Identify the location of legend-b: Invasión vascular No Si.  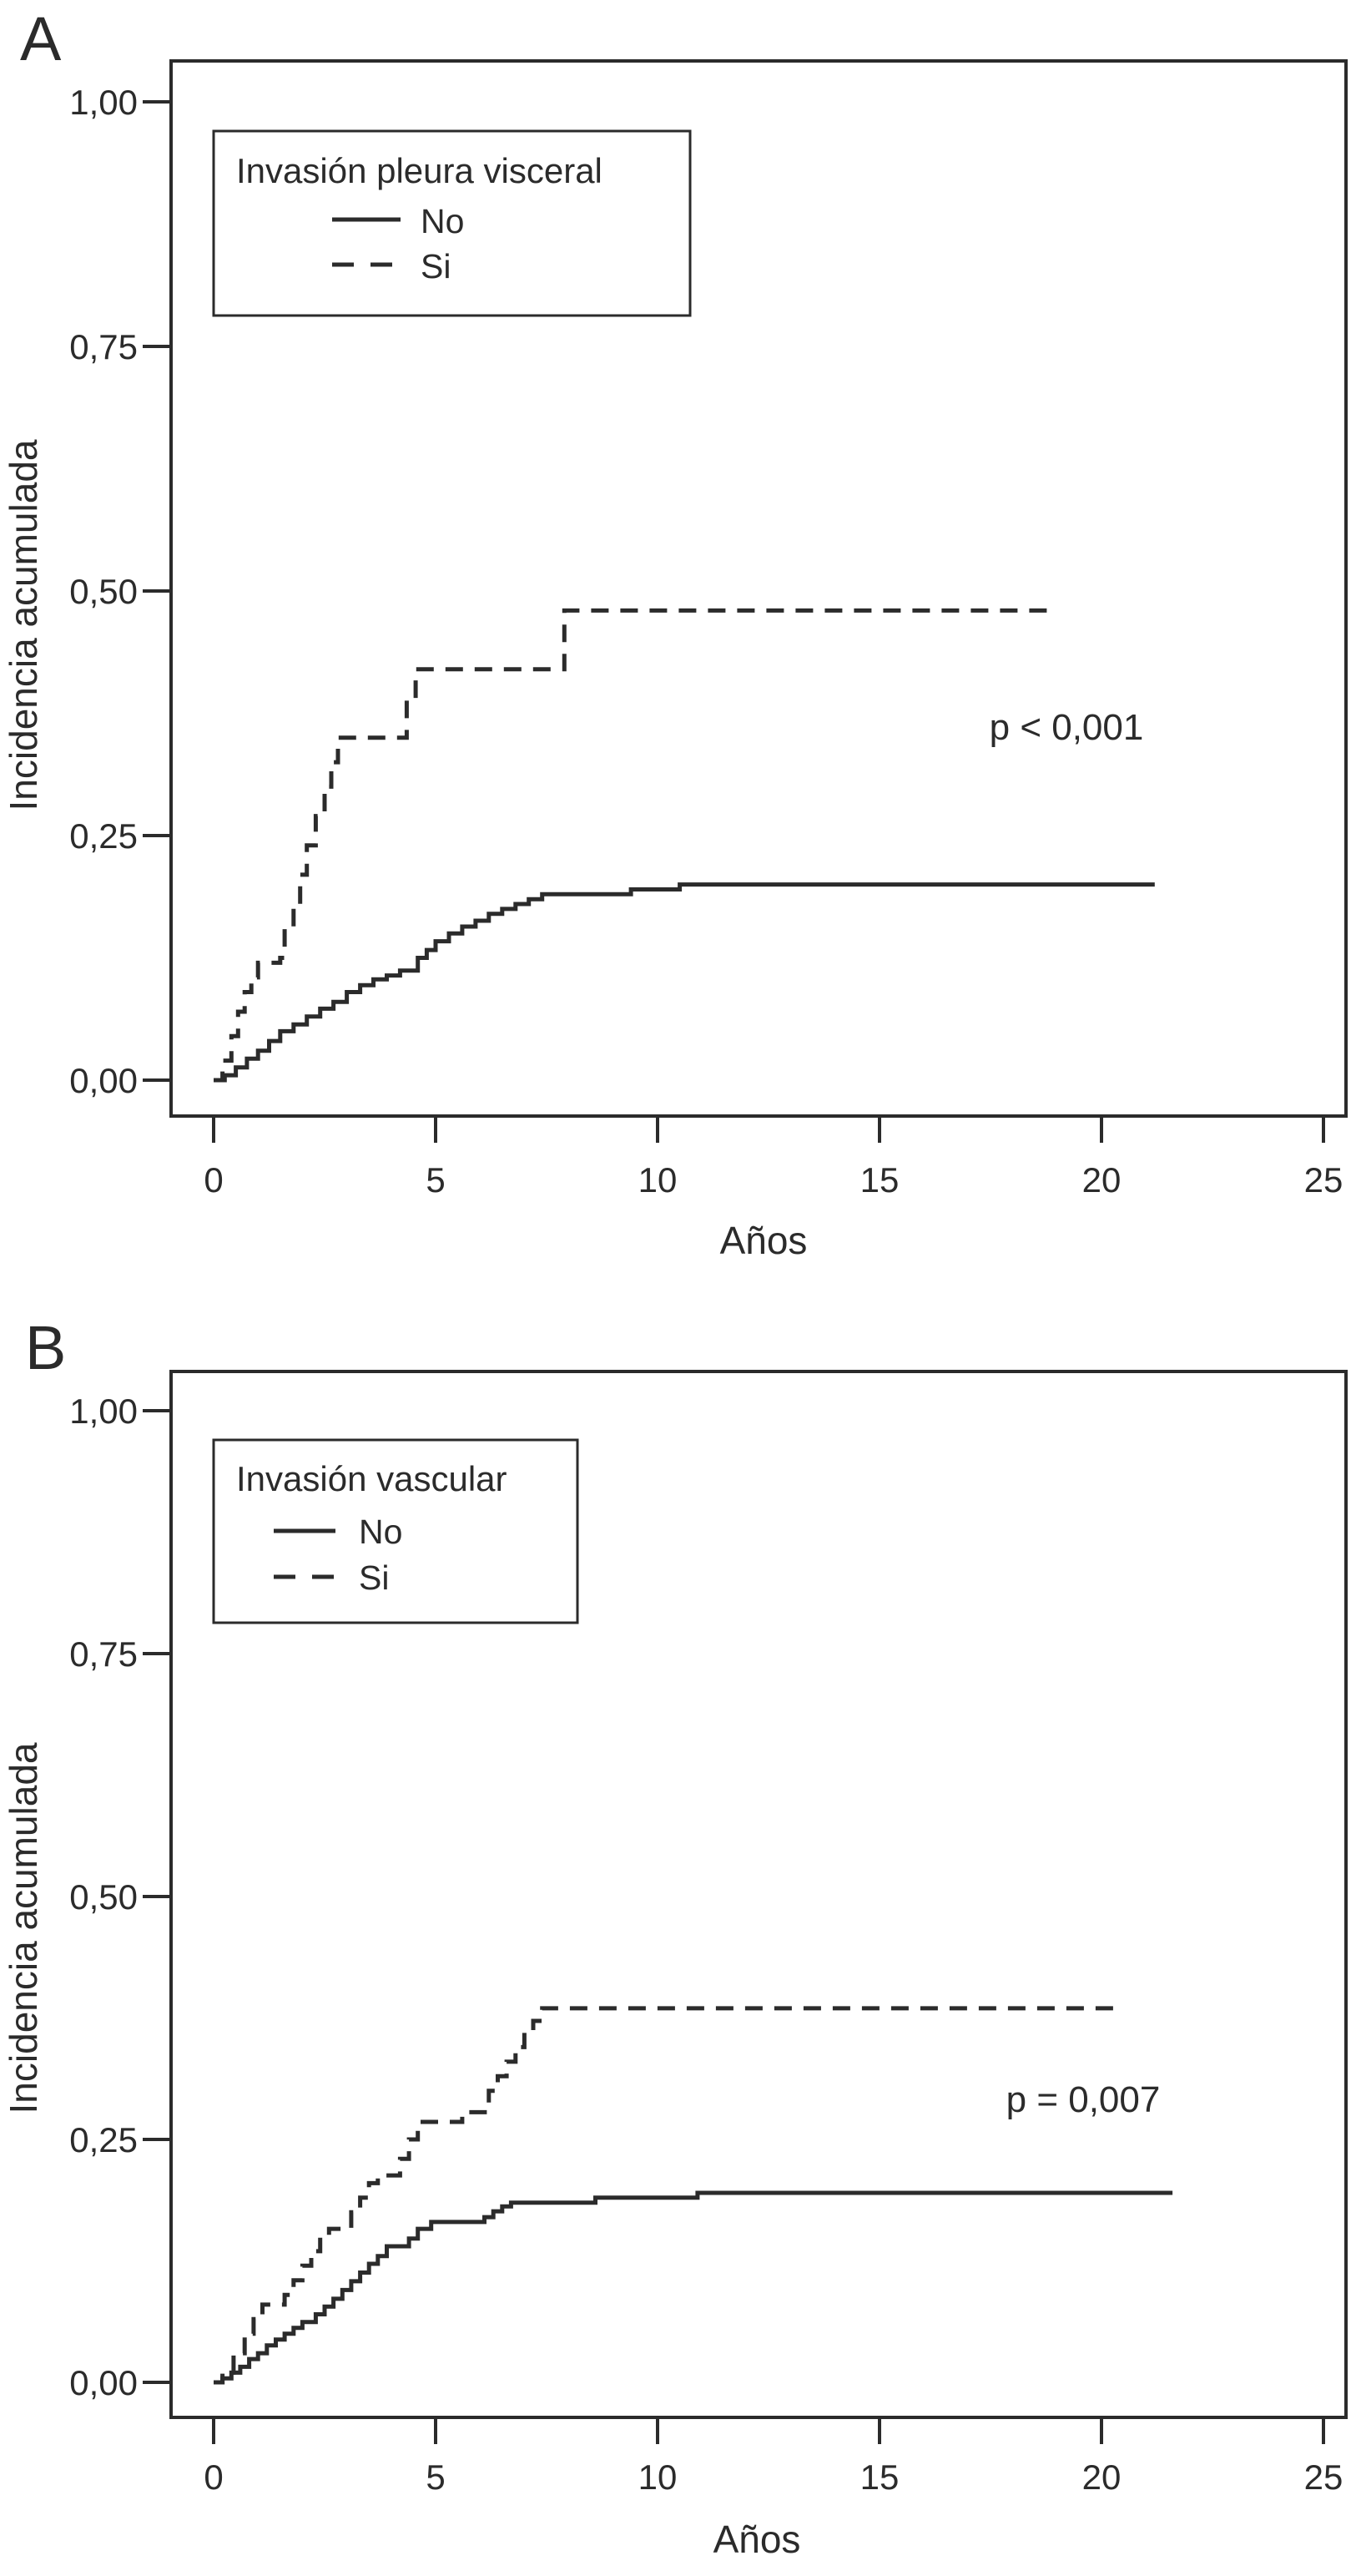
(395, 1531).